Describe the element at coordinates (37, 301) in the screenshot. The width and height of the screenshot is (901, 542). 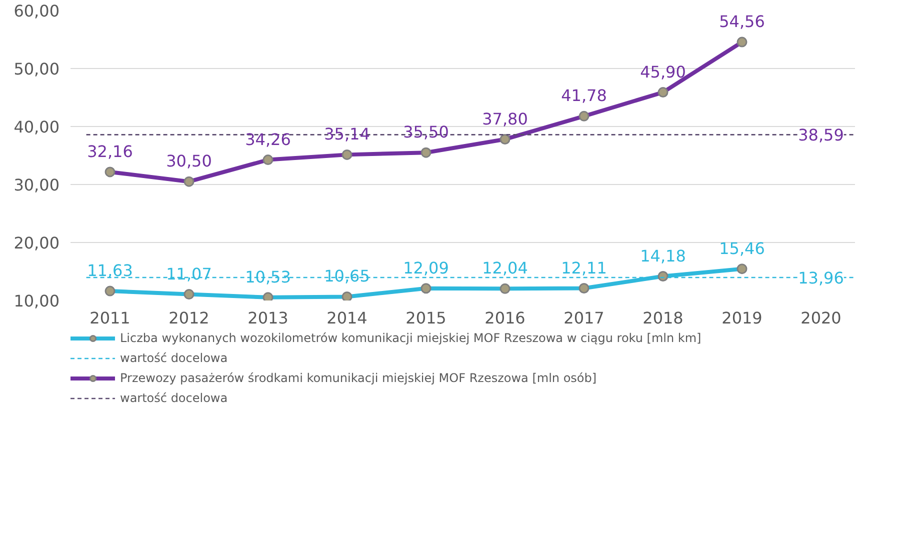
I see `y-tick-label: 10,00` at that location.